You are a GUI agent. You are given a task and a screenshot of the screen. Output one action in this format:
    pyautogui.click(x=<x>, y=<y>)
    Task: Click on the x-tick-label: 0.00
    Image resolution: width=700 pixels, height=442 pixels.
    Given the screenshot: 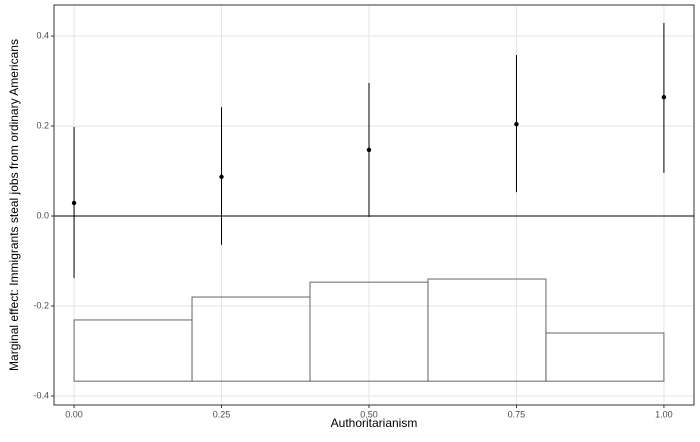 What is the action you would take?
    pyautogui.click(x=74, y=414)
    